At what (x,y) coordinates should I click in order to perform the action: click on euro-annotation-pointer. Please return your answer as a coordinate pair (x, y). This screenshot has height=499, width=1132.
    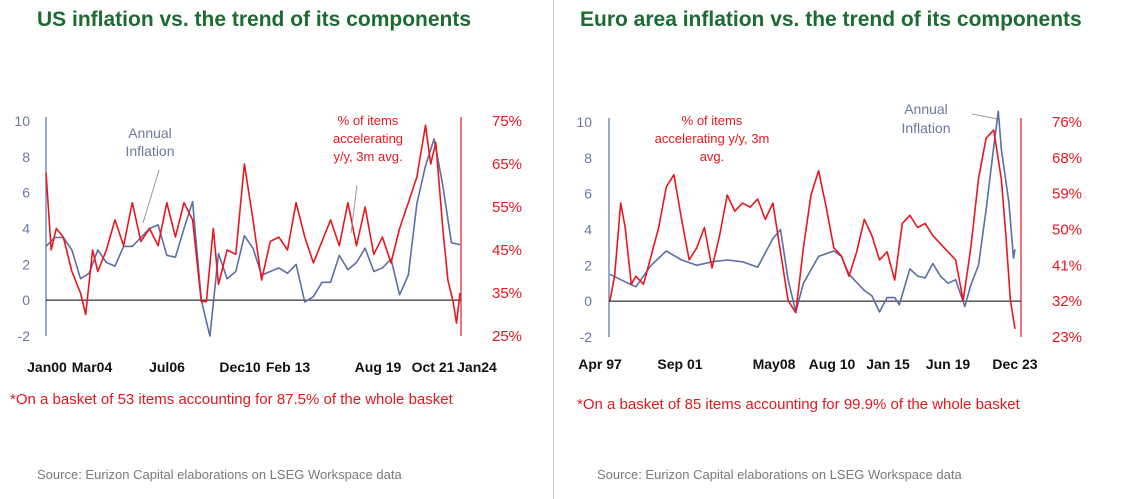
    Looking at the image, I should click on (984, 116).